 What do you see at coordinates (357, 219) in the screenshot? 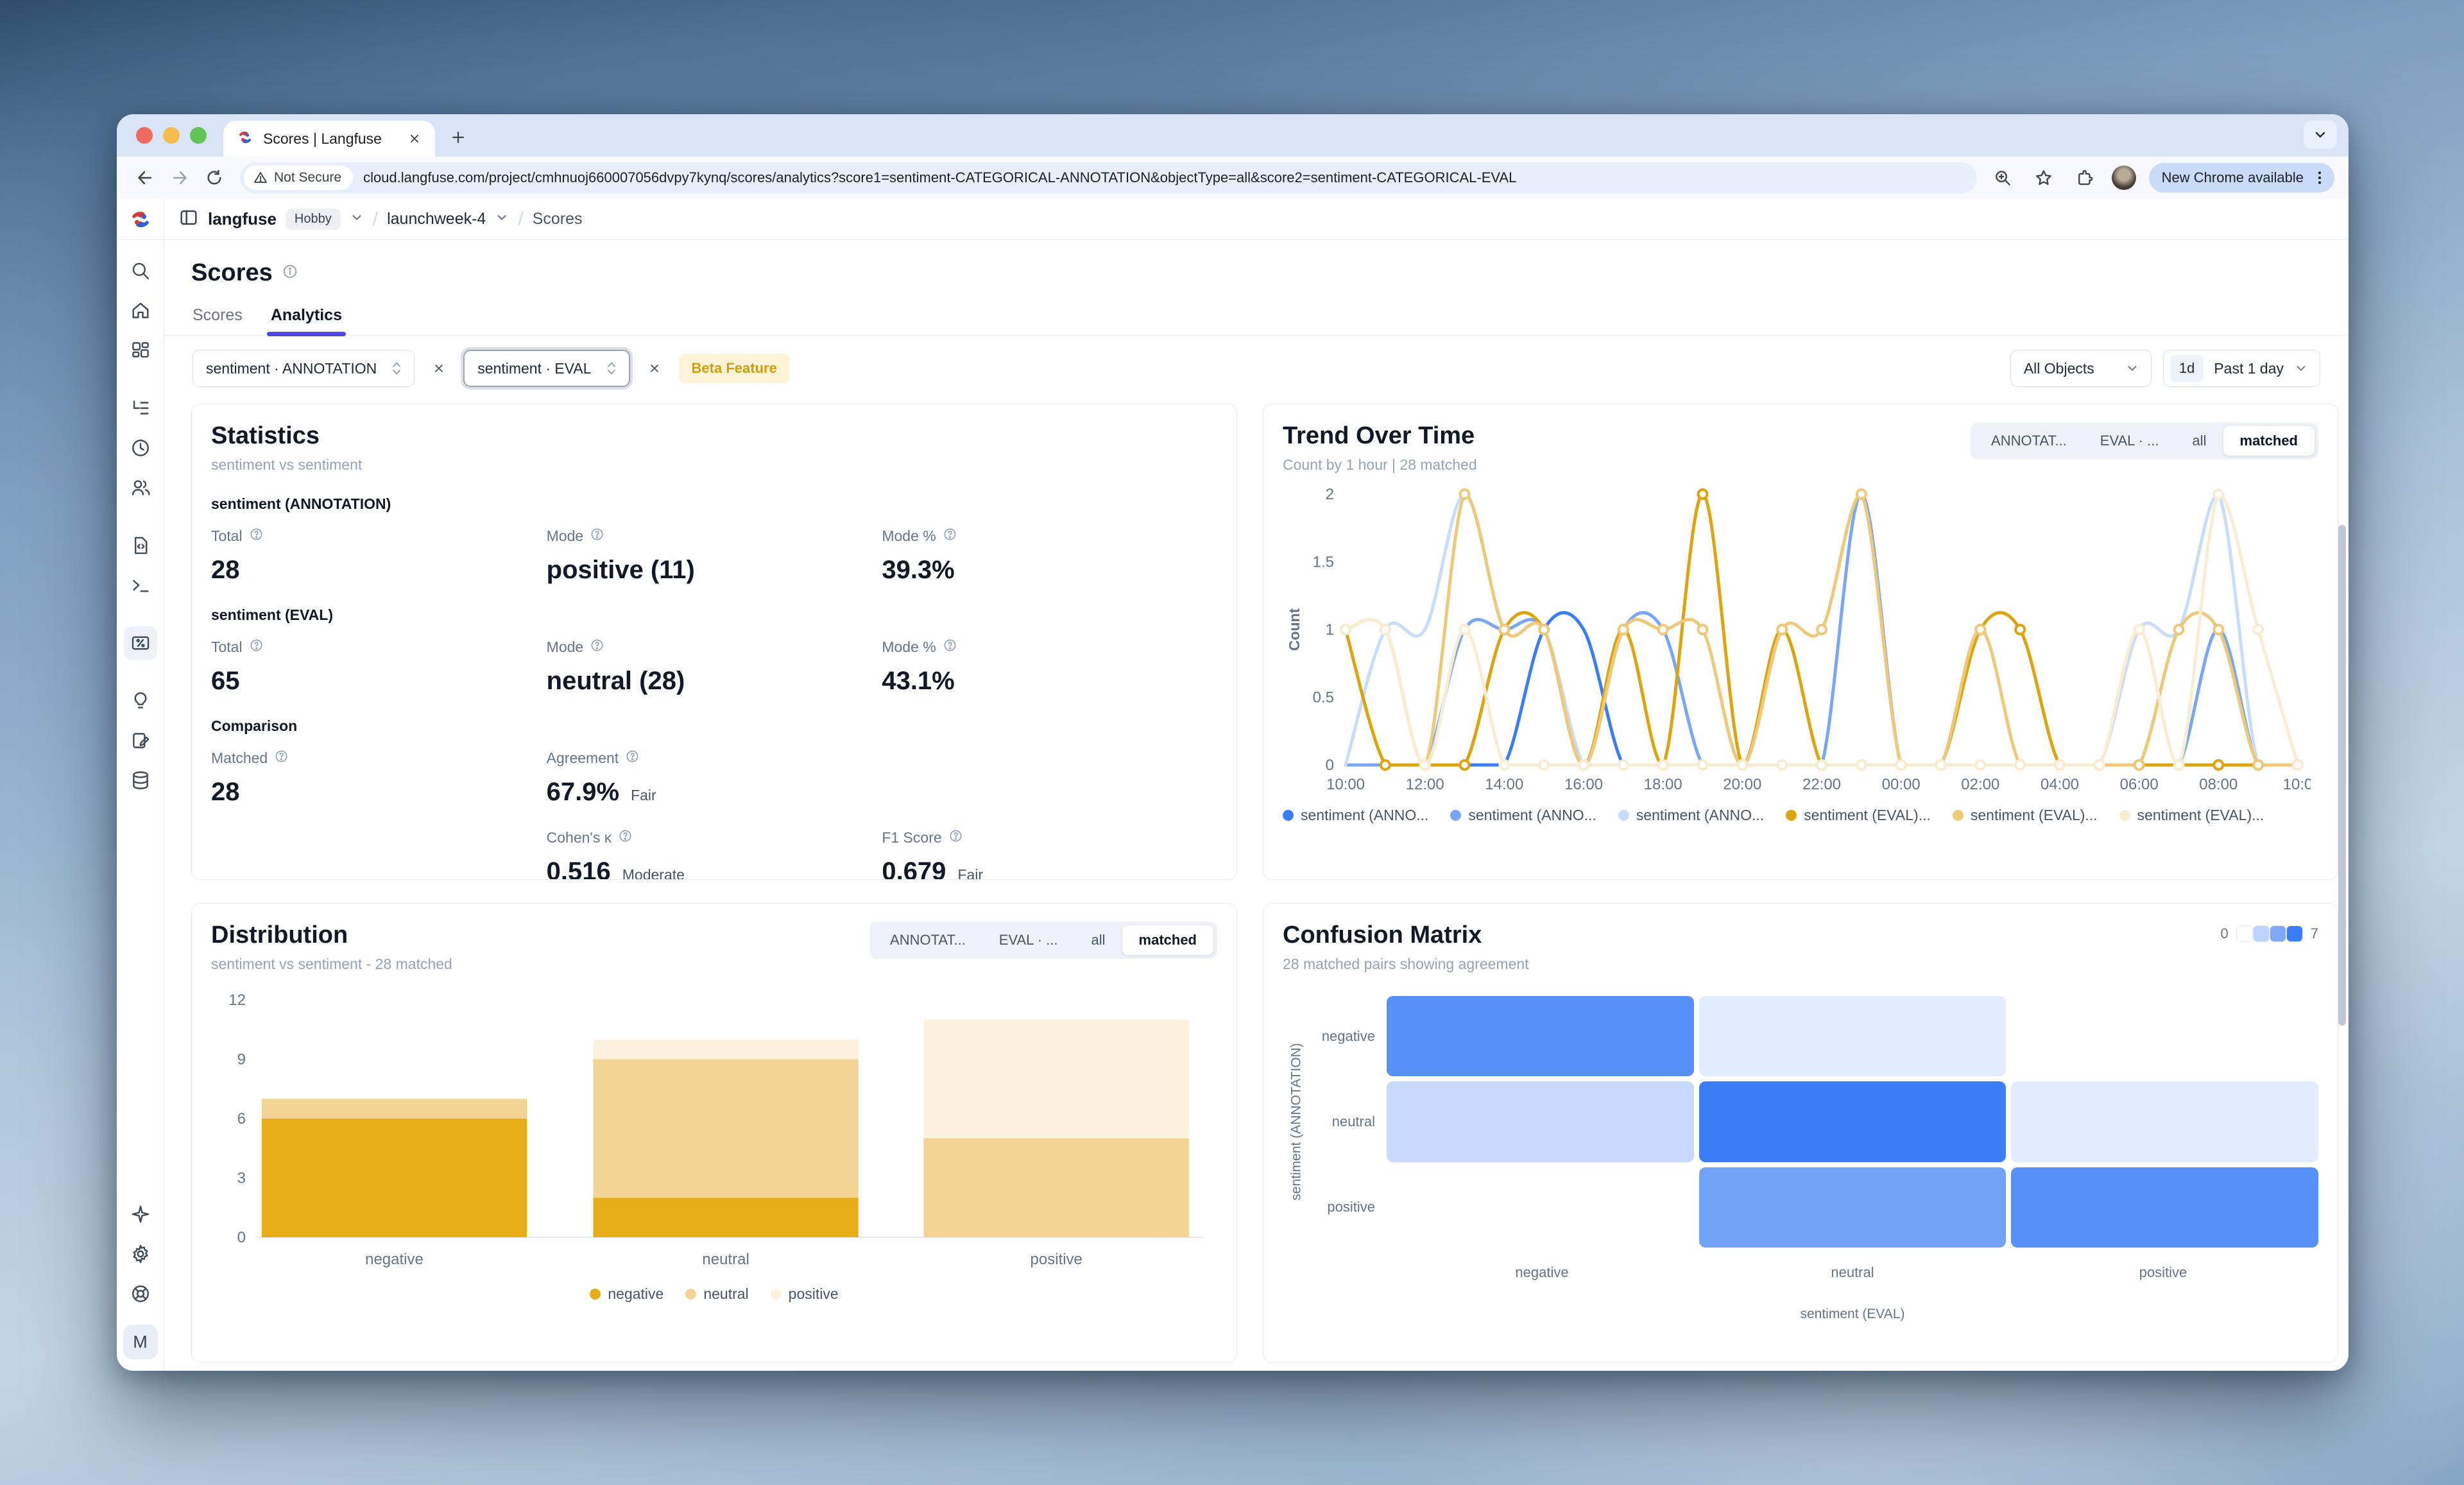
I see `org-chevron-icon` at bounding box center [357, 219].